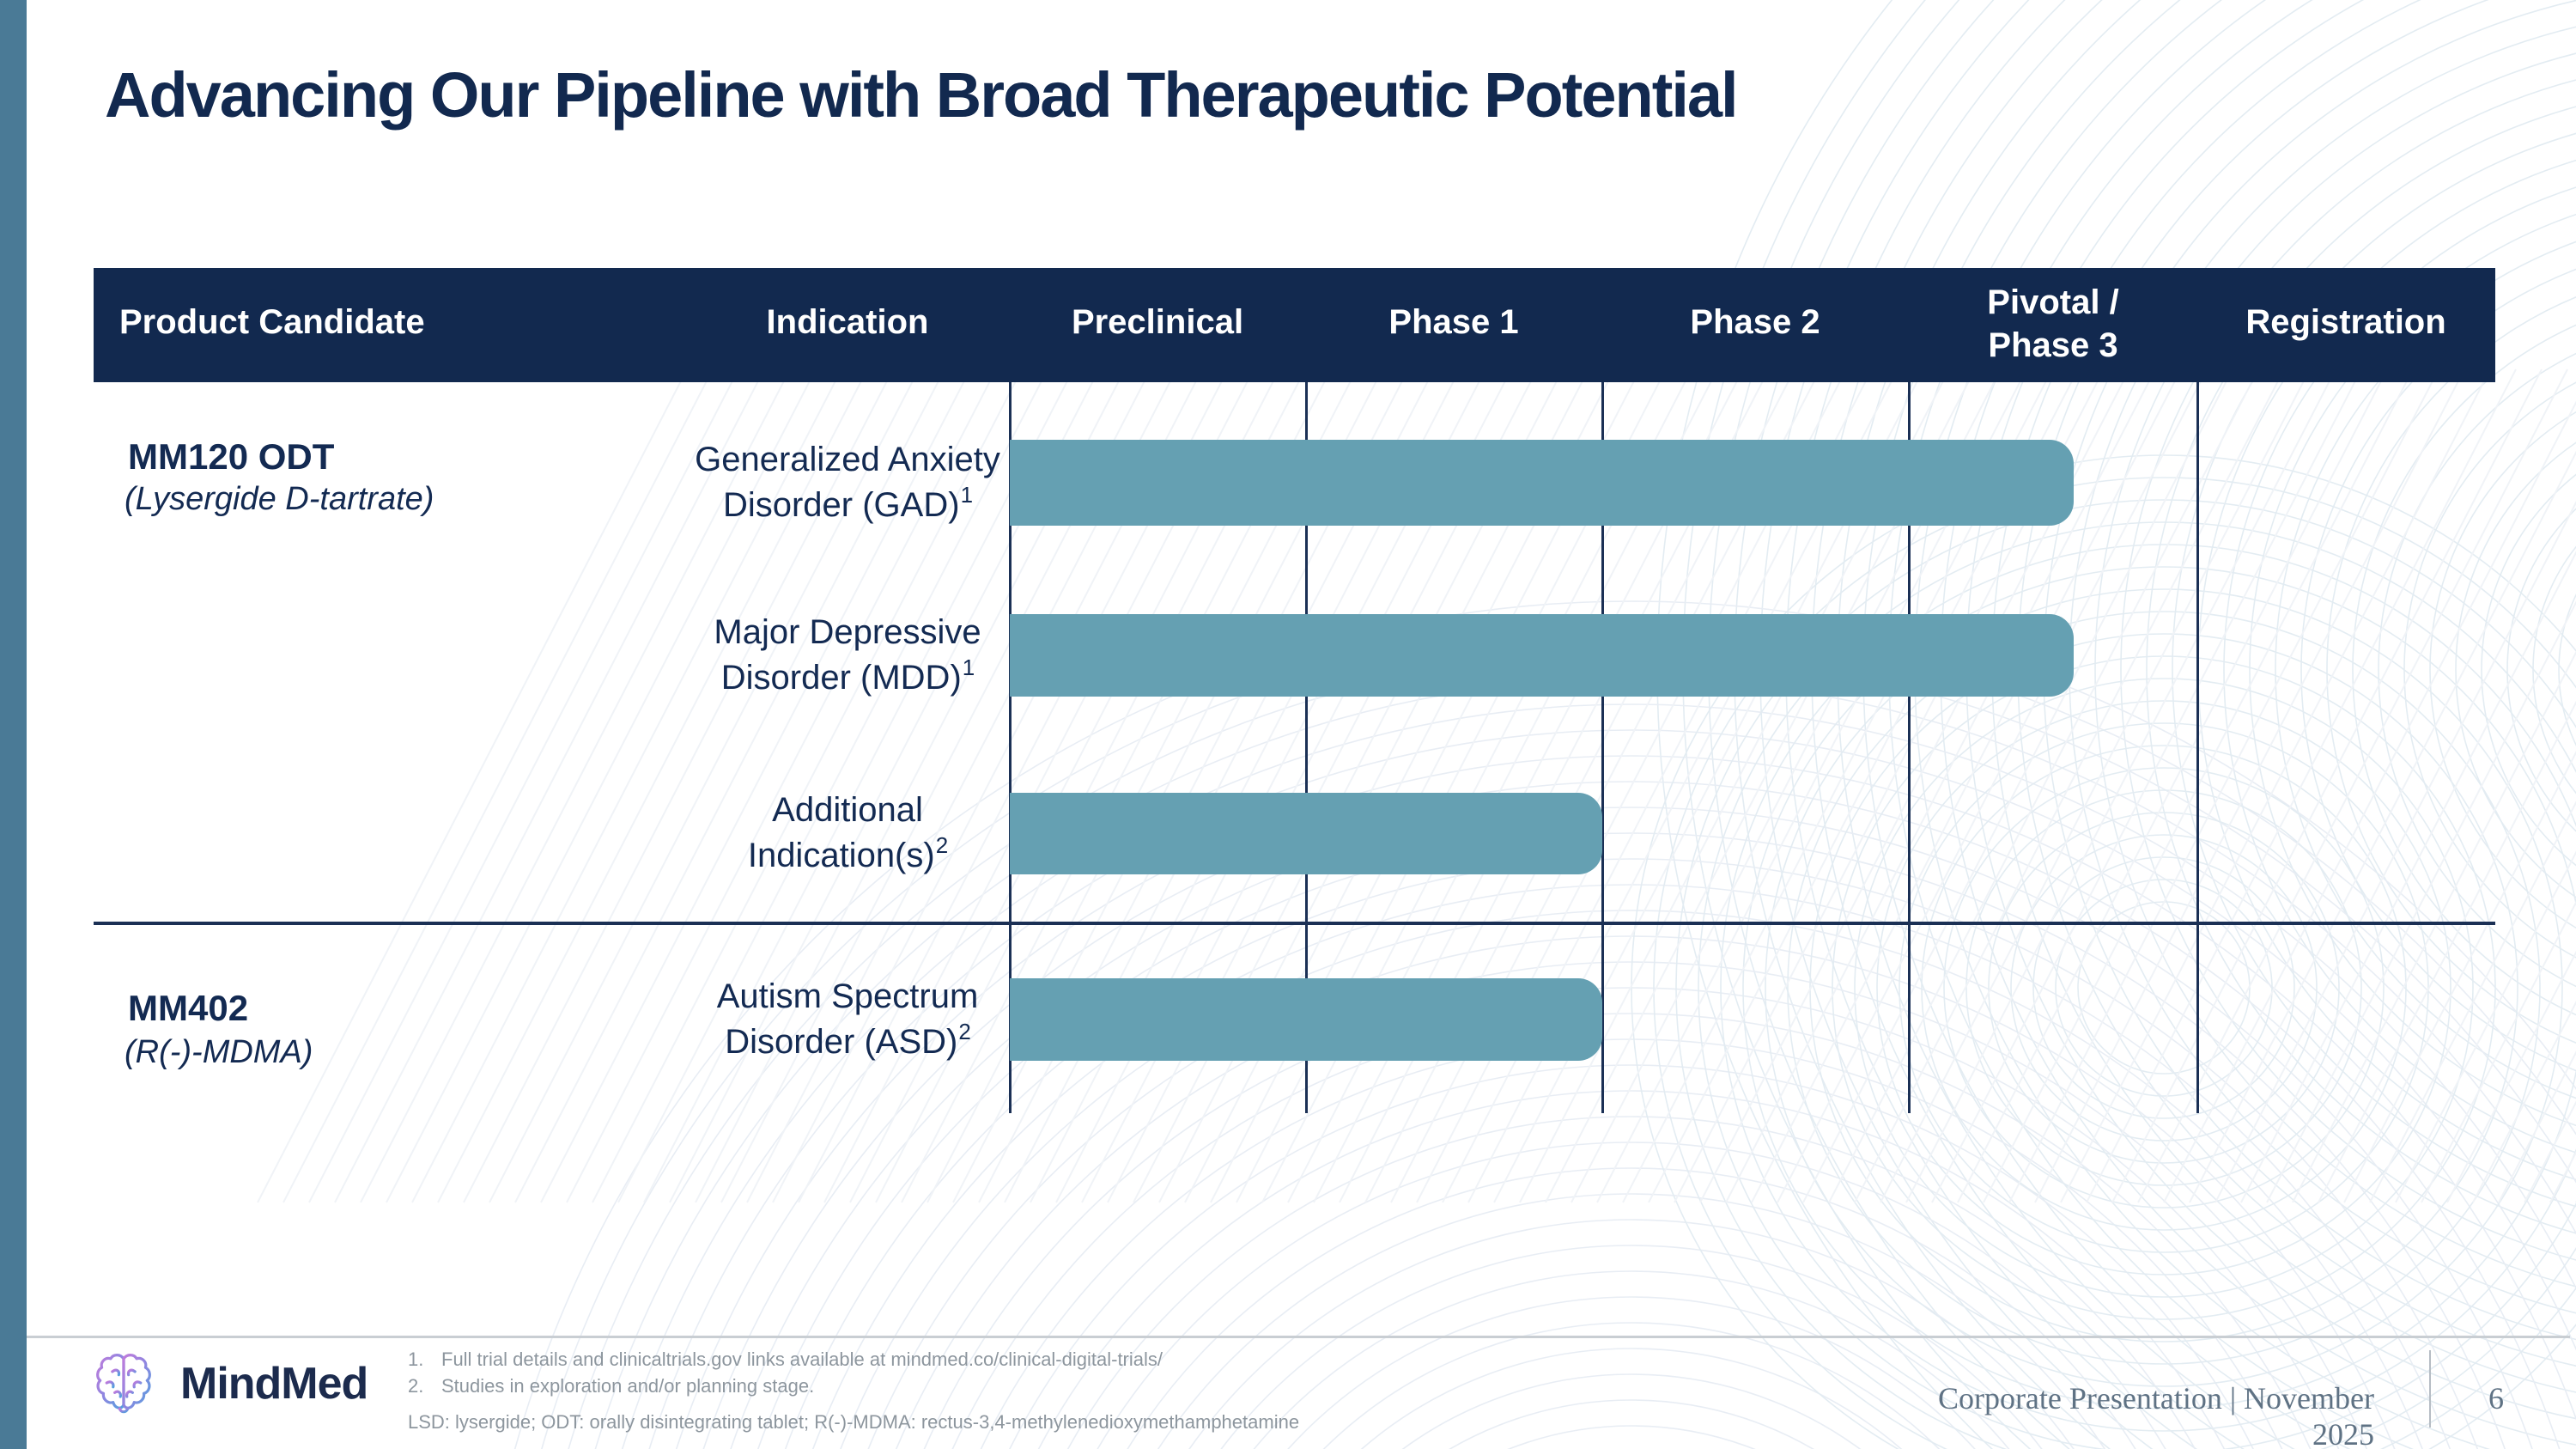 The width and height of the screenshot is (2576, 1449). What do you see at coordinates (1306, 1020) in the screenshot?
I see `pipeline-bar-asd` at bounding box center [1306, 1020].